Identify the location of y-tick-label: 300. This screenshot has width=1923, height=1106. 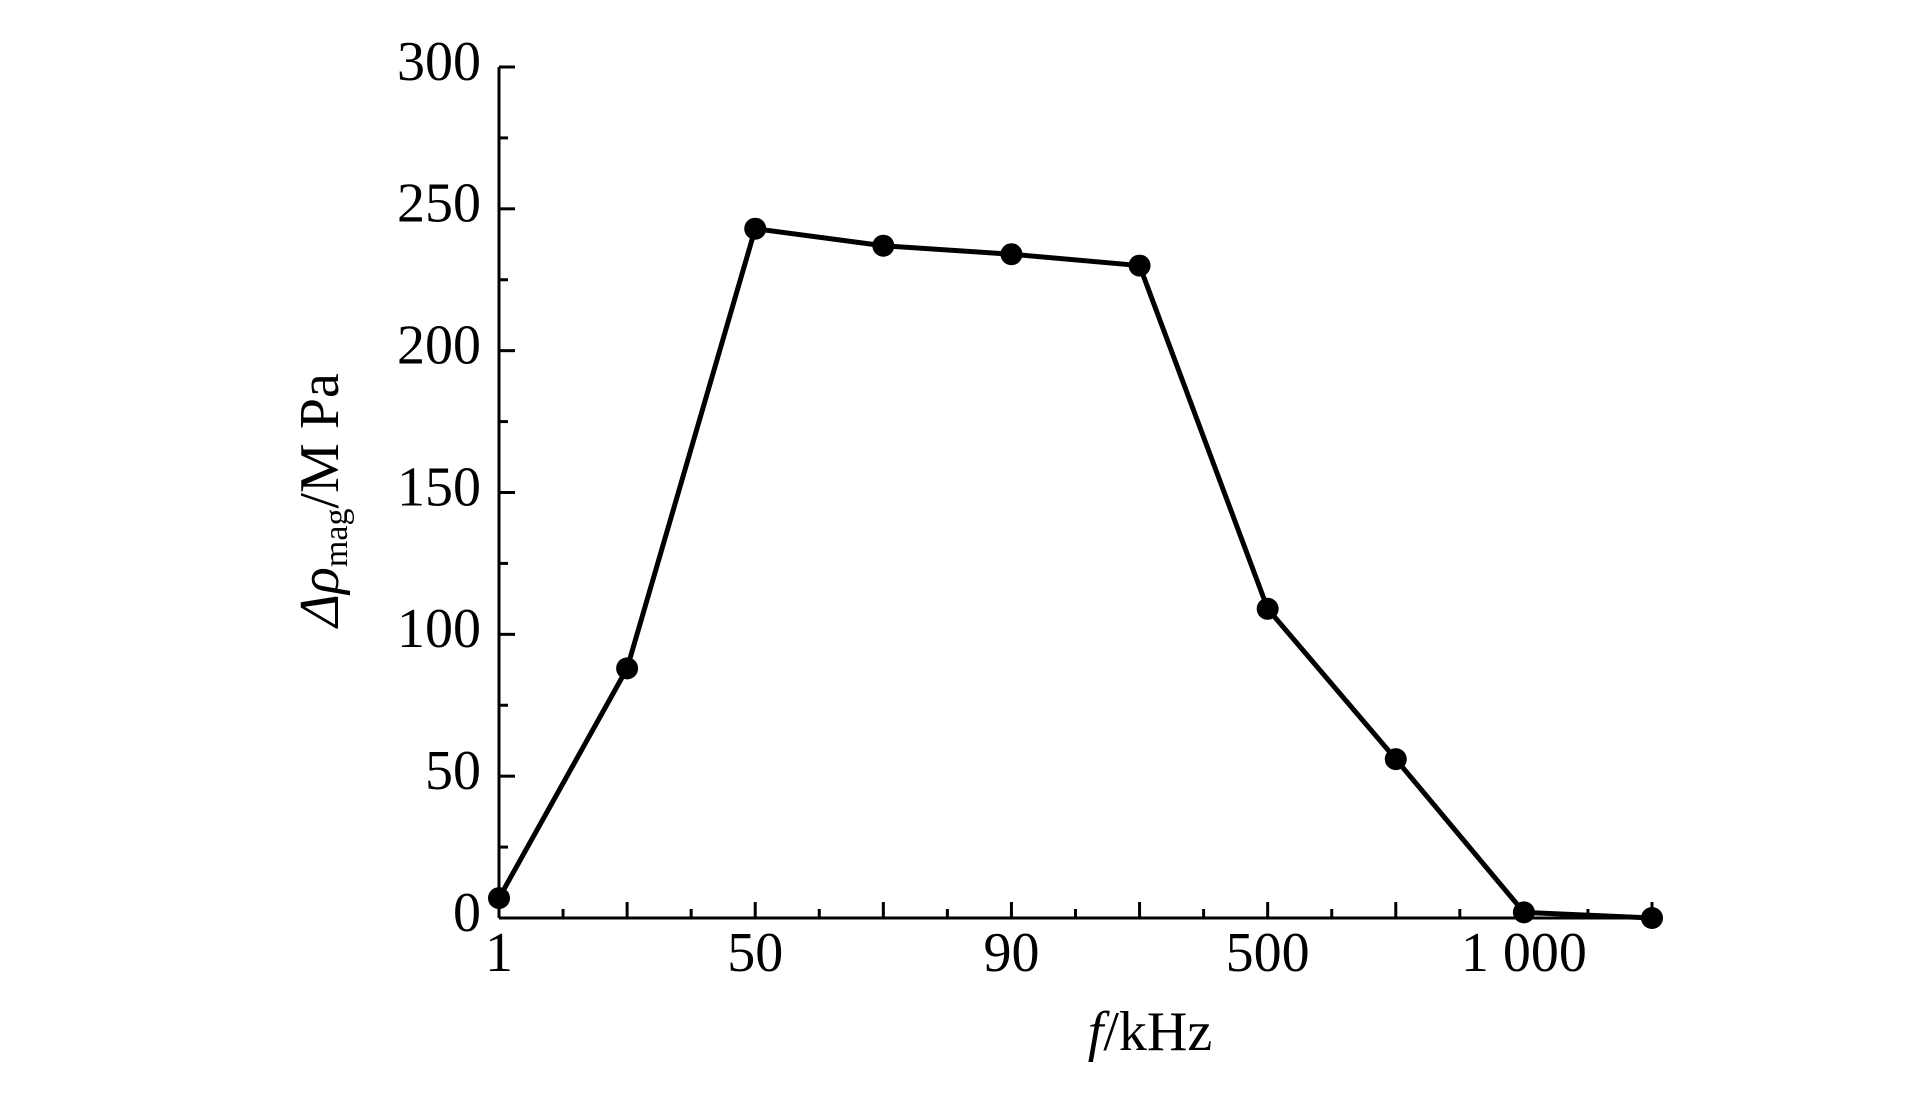
(439, 62).